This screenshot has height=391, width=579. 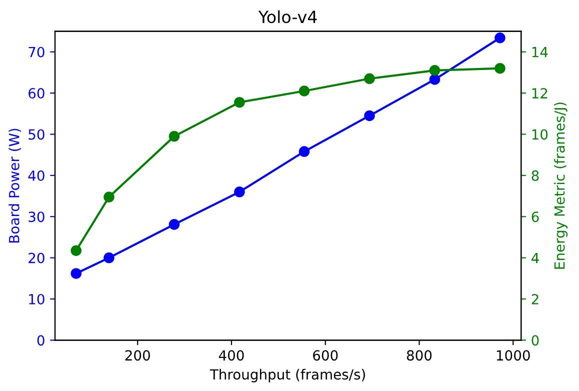 I want to click on y2-axis-title: Energy Metric (frames/J), so click(x=561, y=185).